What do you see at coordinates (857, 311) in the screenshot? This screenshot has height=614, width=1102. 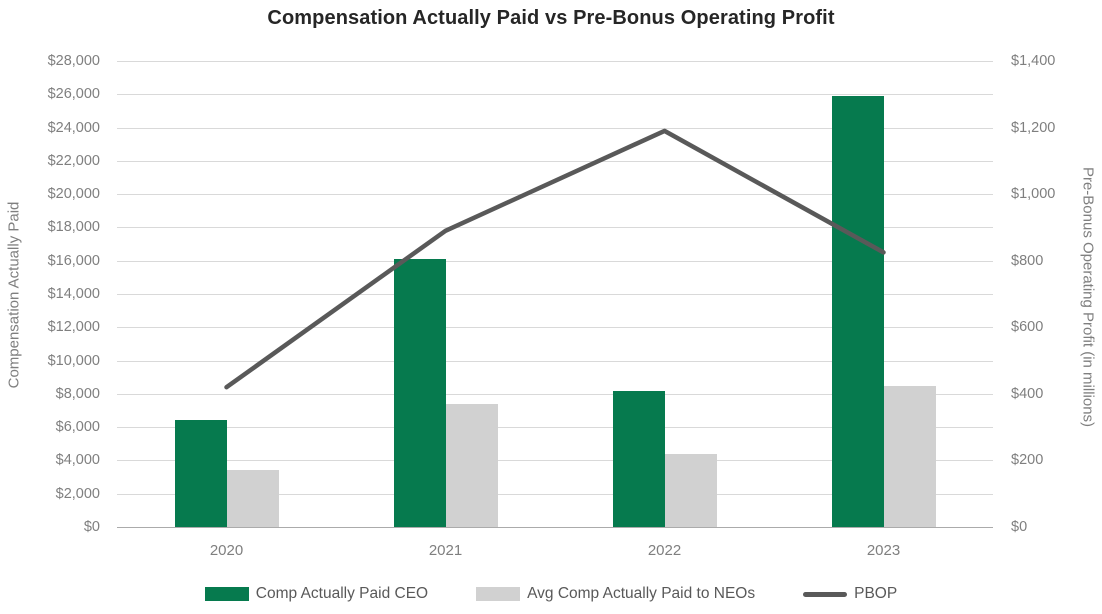 I see `bar-ceo-2023` at bounding box center [857, 311].